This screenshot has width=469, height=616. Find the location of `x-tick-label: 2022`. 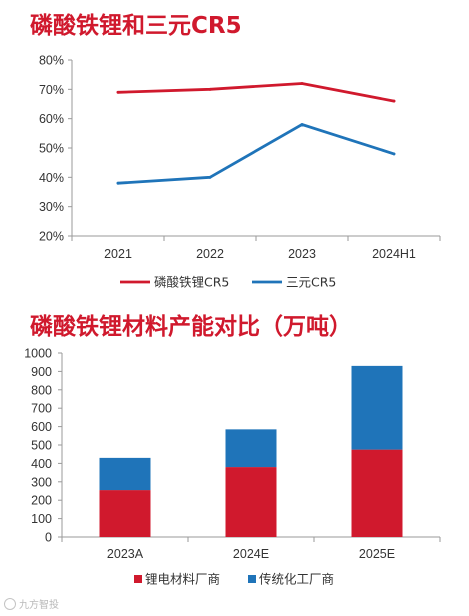

x-tick-label: 2022 is located at coordinates (210, 254).